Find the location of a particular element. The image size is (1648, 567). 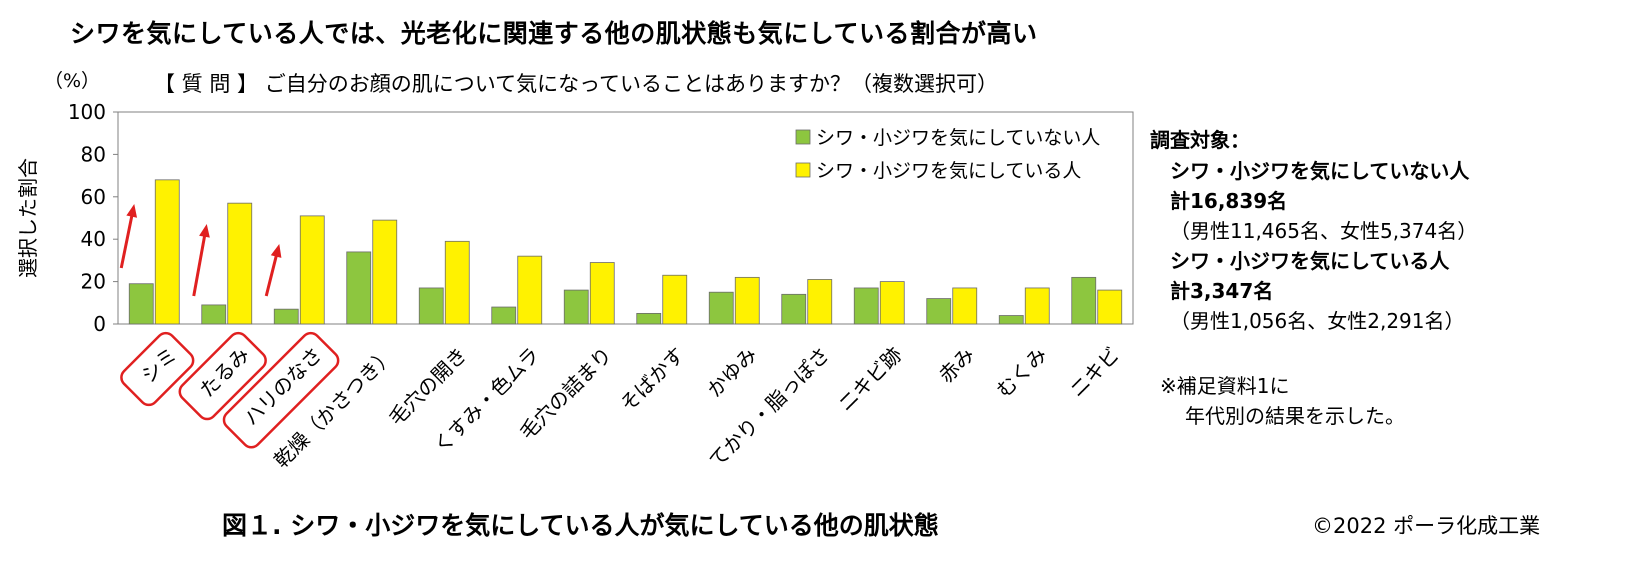

category-text: ニキビ跡 is located at coordinates (870, 379).